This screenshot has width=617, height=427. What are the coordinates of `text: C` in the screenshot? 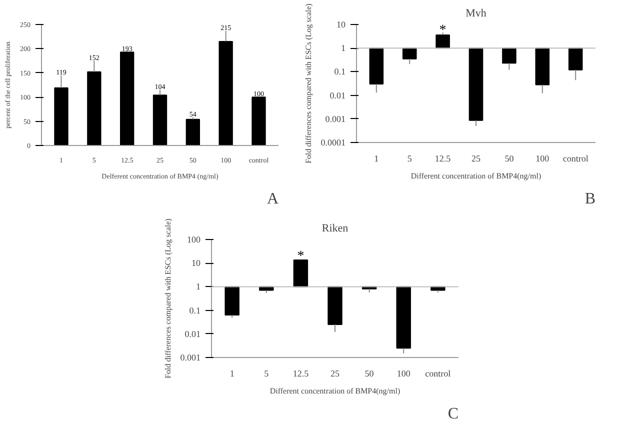 It's located at (453, 414).